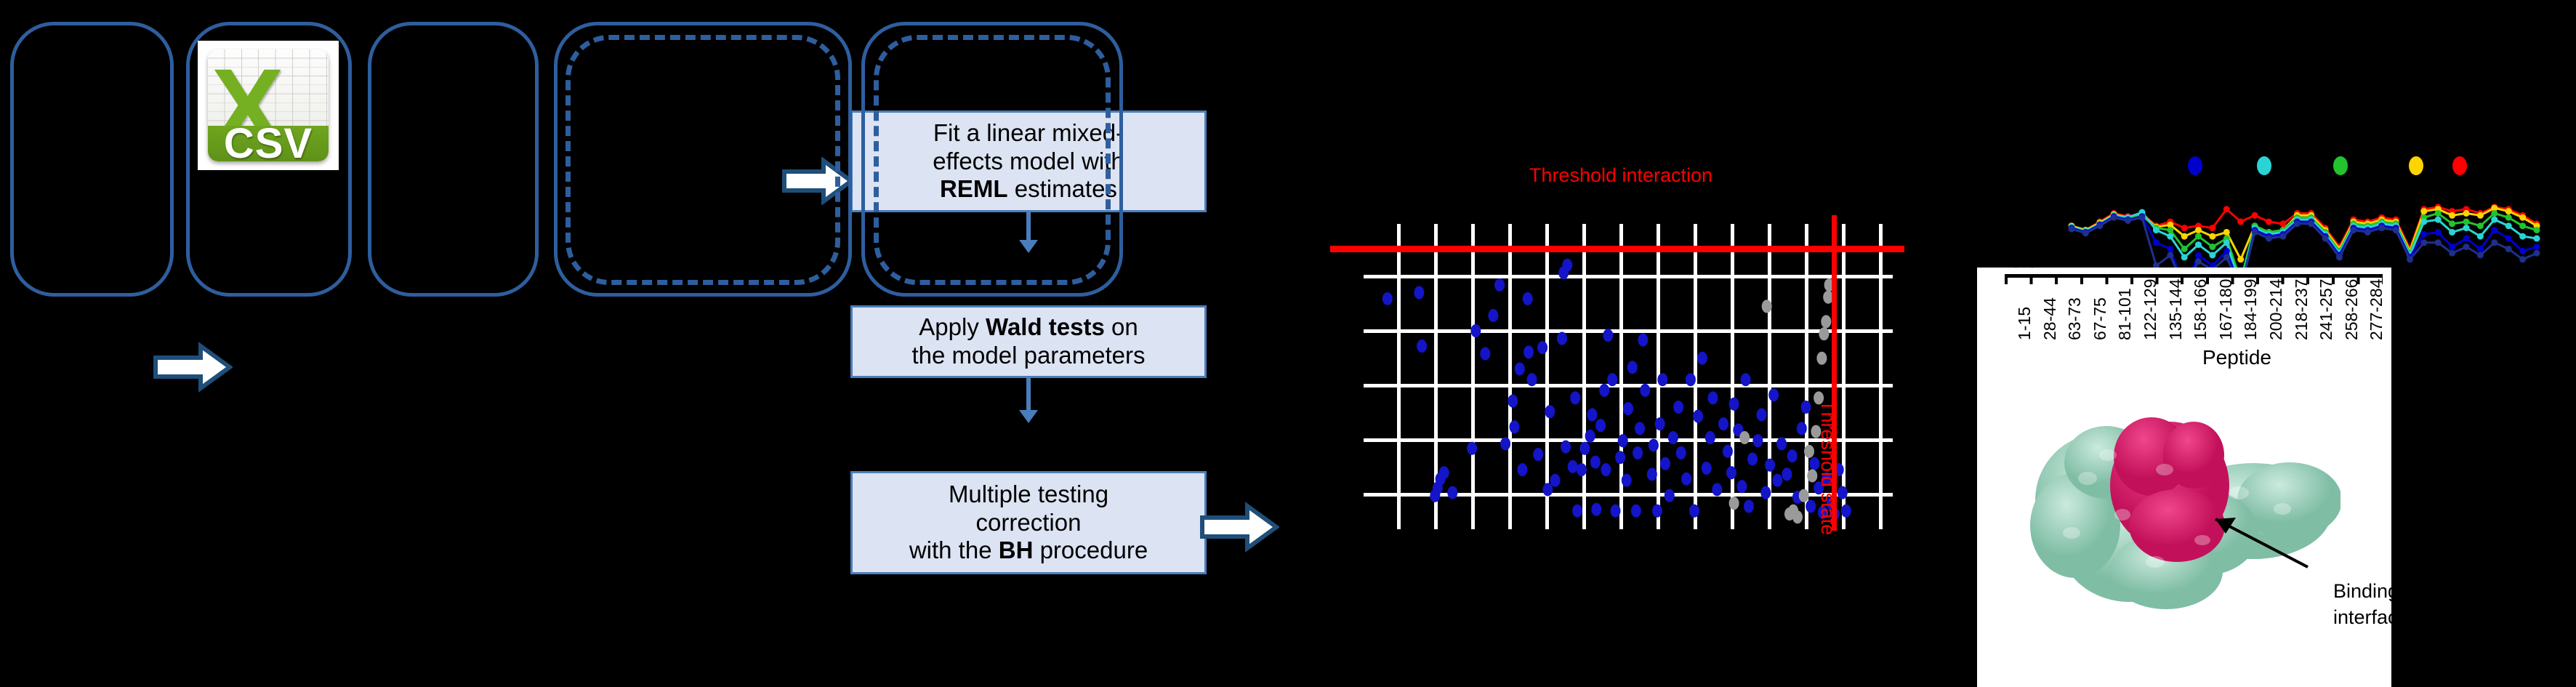 The height and width of the screenshot is (687, 2576). I want to click on peptide-axis-title: Peptide, so click(2236, 357).